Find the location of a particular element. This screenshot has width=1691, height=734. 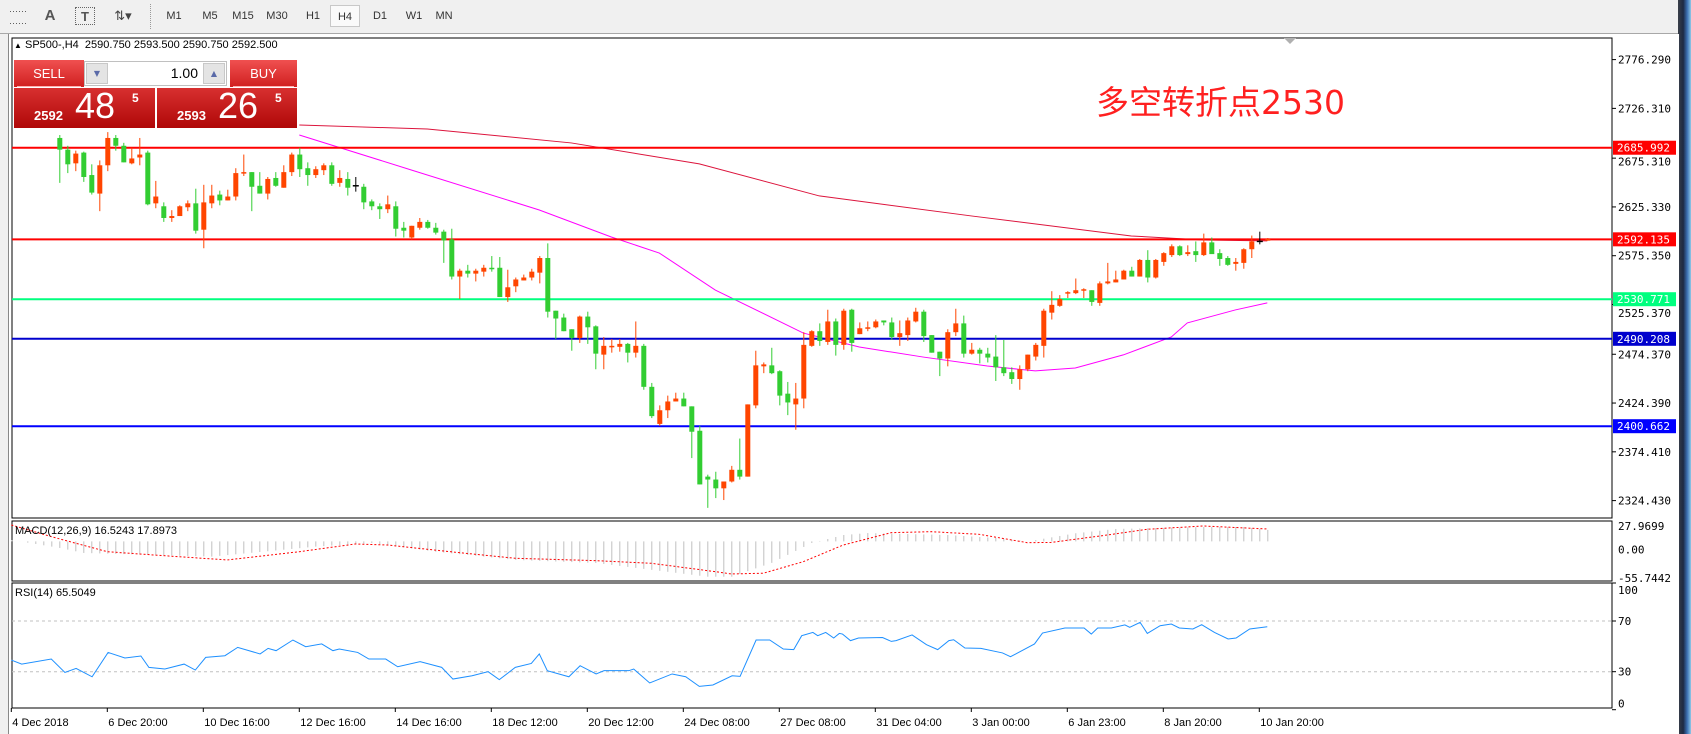

lot-decrease-button: ▼ is located at coordinates (97, 73).